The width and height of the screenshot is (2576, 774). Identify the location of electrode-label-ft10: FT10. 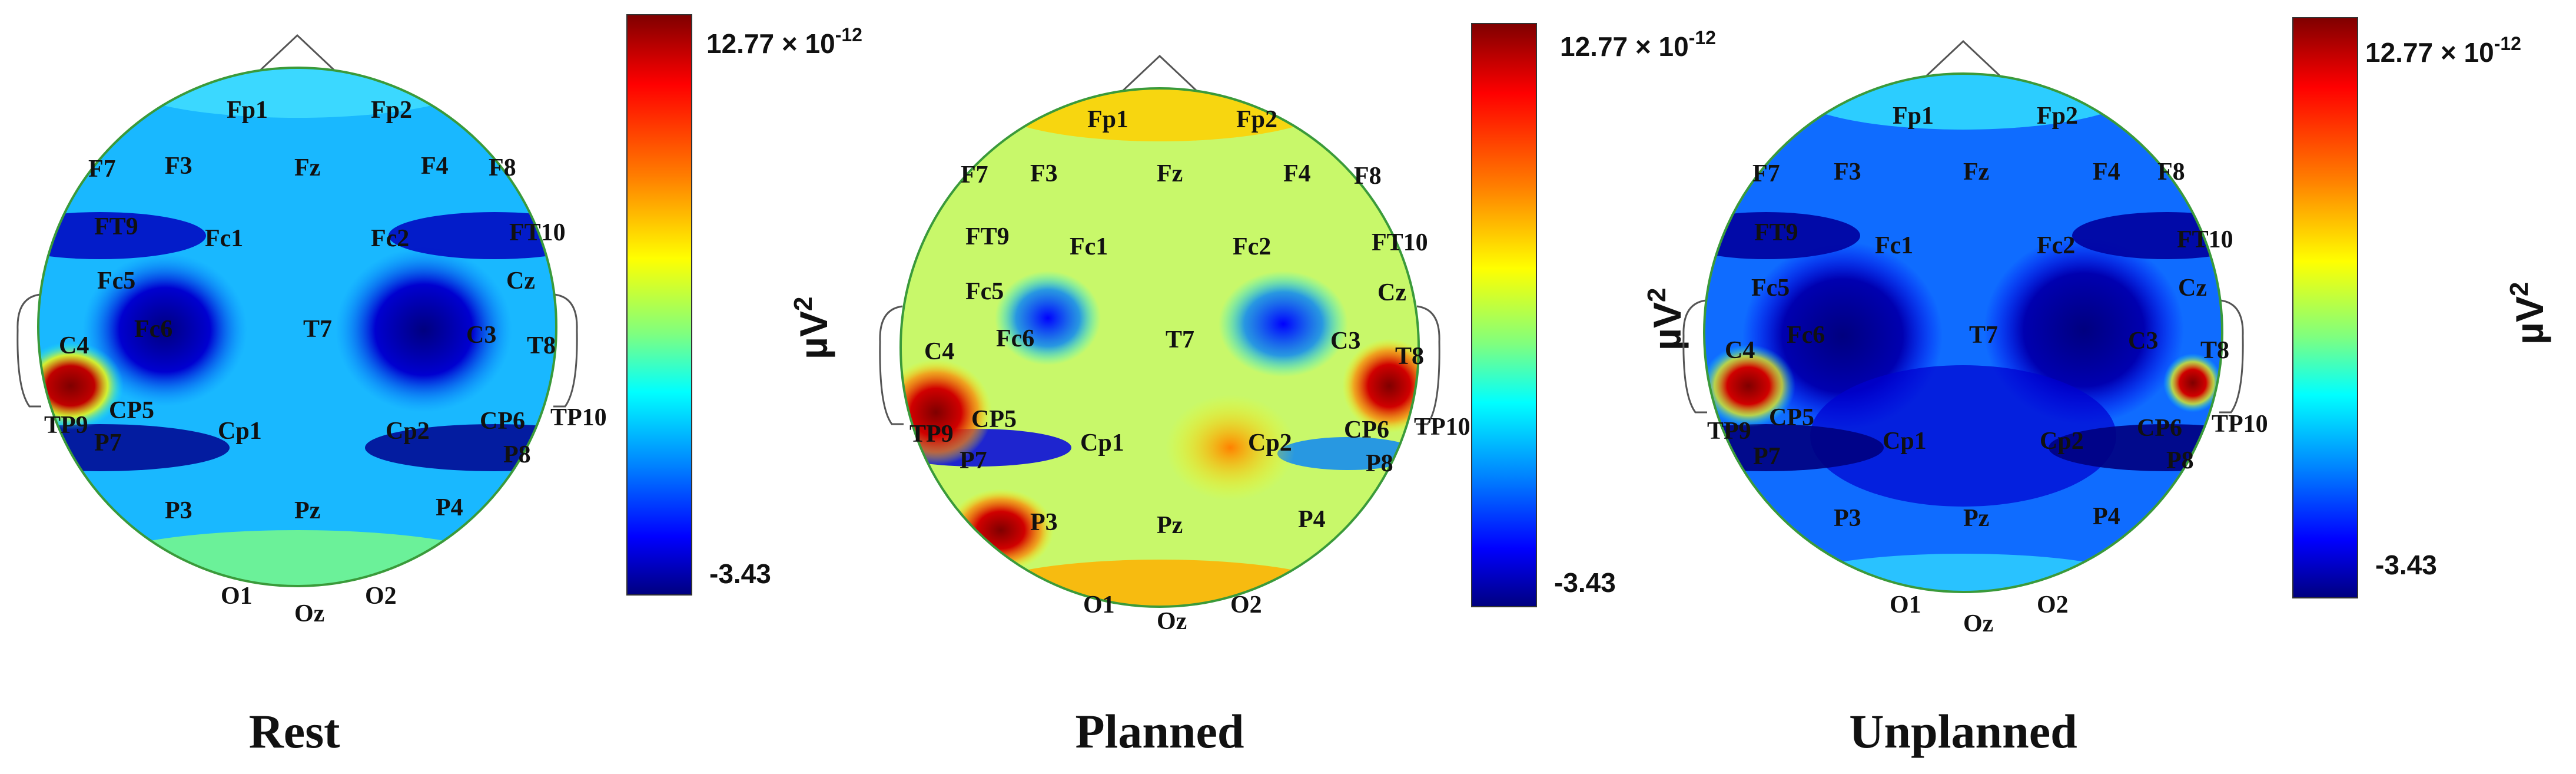
(1400, 242).